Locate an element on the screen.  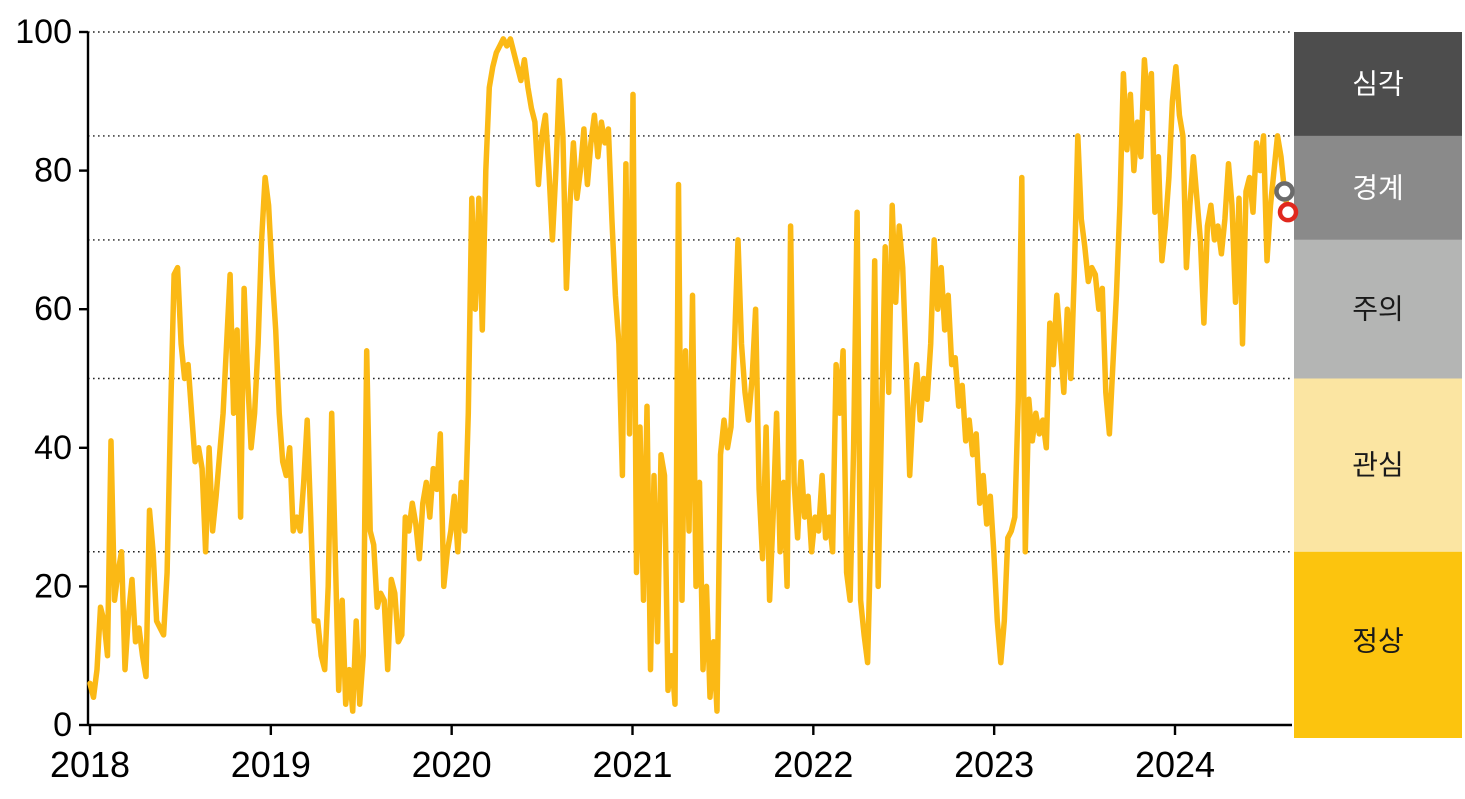
zone-label-2: 주의 is located at coordinates (1378, 309).